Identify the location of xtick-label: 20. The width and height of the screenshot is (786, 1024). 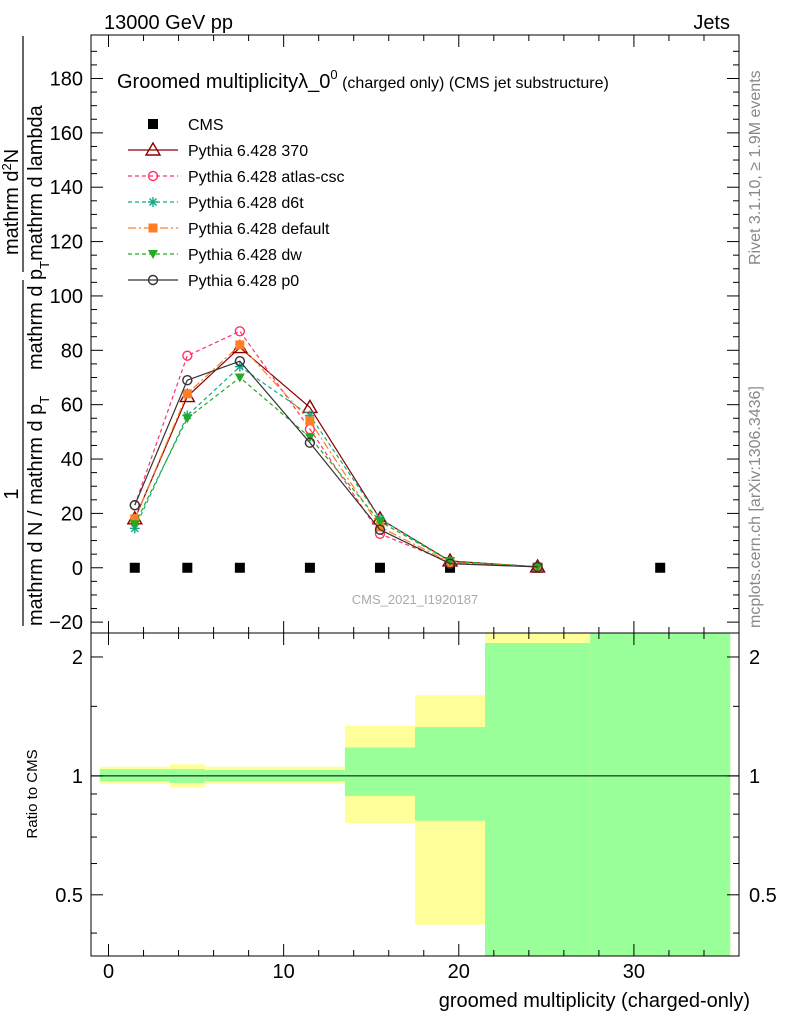
(459, 972).